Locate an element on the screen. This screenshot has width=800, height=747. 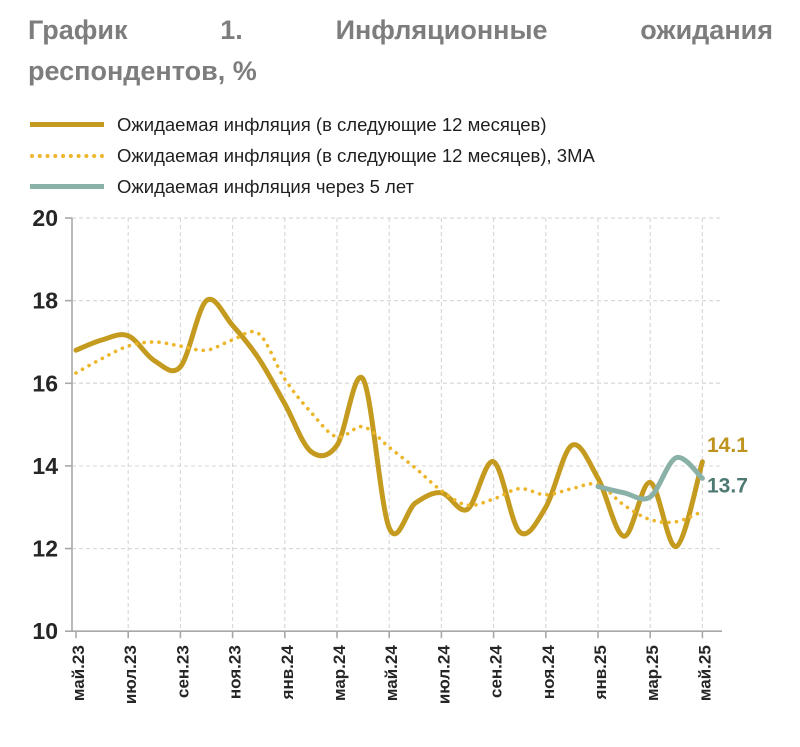
x-axis-label: сен.23 is located at coordinates (182, 671).